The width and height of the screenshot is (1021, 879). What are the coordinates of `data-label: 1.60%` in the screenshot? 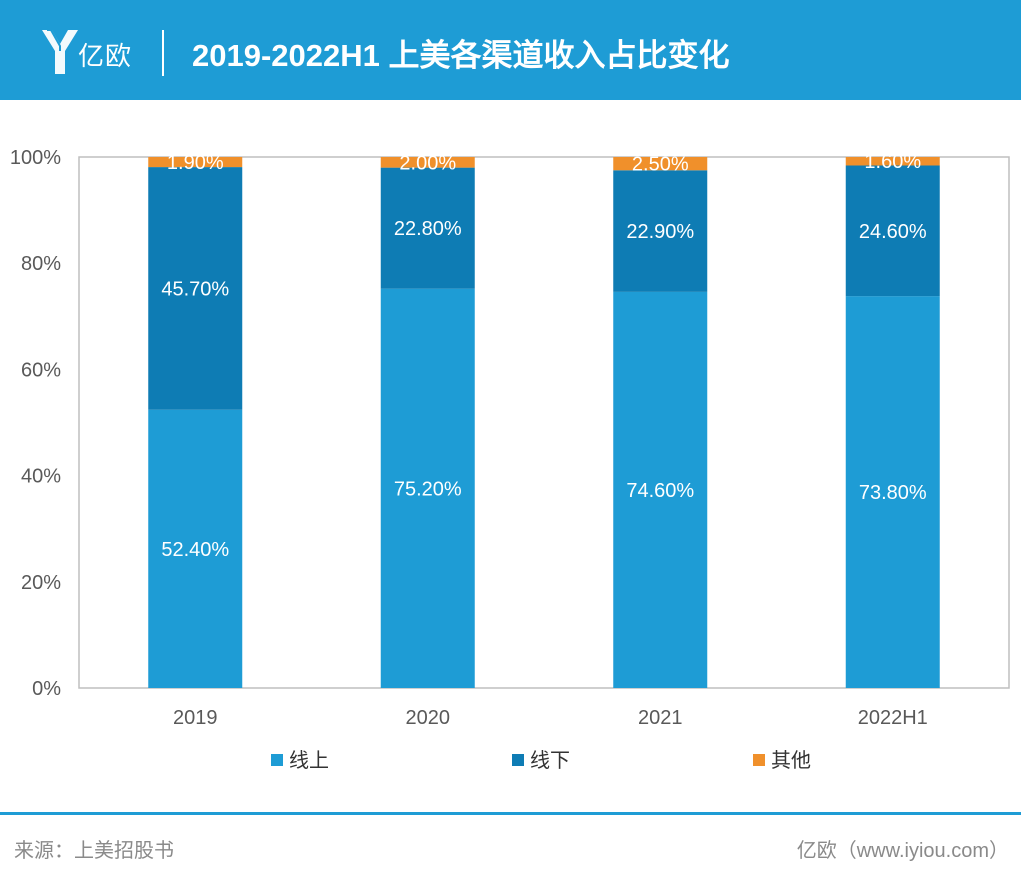 It's located at (892, 162).